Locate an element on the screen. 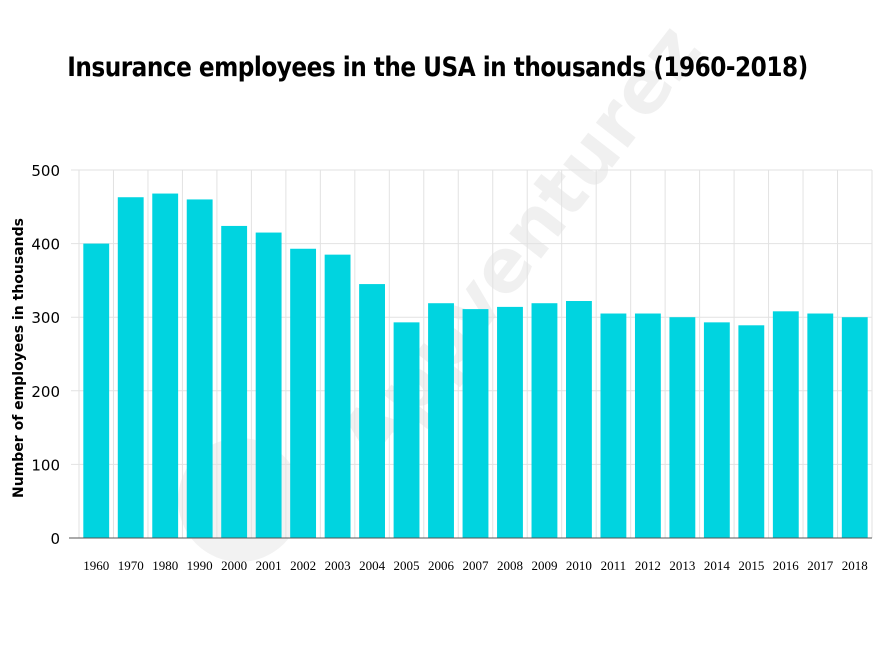 Image resolution: width=885 pixels, height=650 pixels. y-axis-label: Number of employees in thousands is located at coordinates (19, 358).